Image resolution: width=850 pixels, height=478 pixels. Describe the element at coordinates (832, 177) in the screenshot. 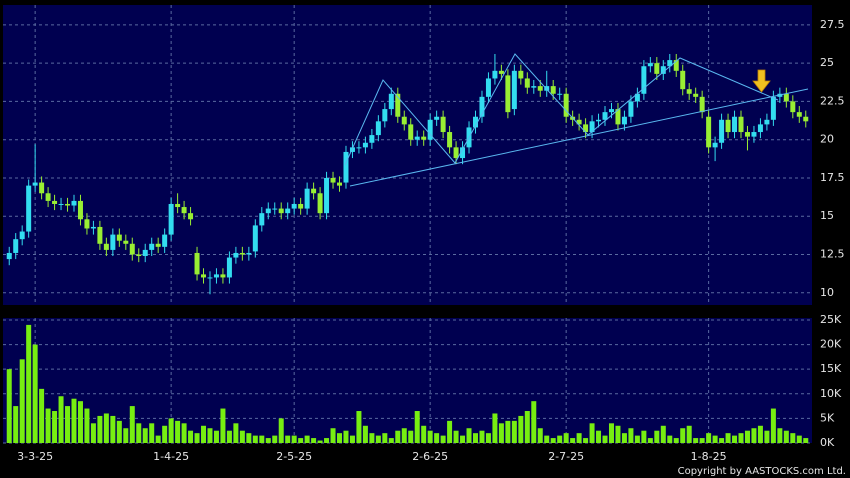

I see `y-tick-label: 17.5` at that location.